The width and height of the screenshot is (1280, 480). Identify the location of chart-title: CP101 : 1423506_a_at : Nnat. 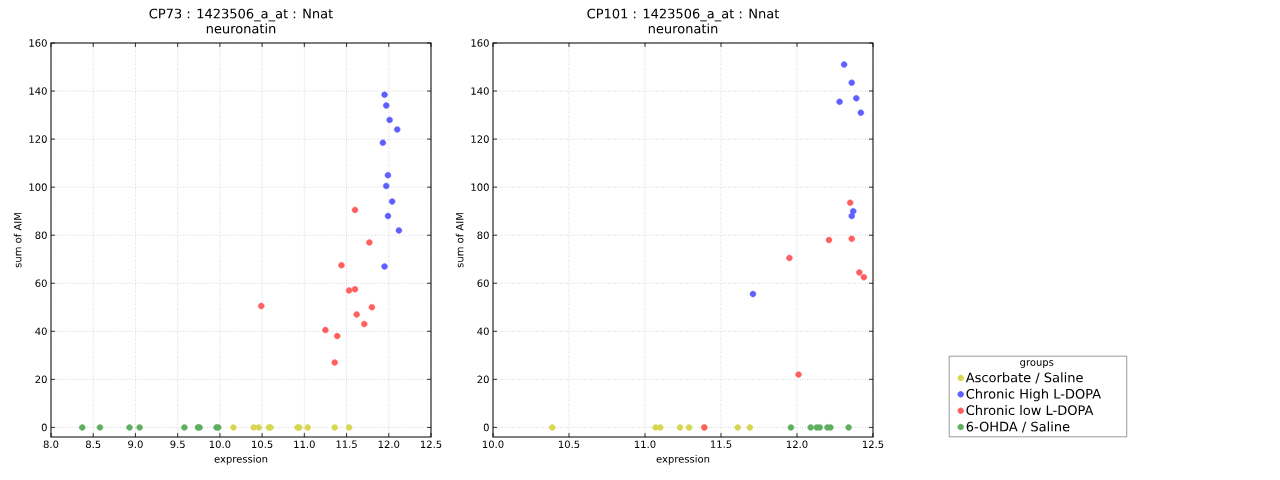
(683, 15).